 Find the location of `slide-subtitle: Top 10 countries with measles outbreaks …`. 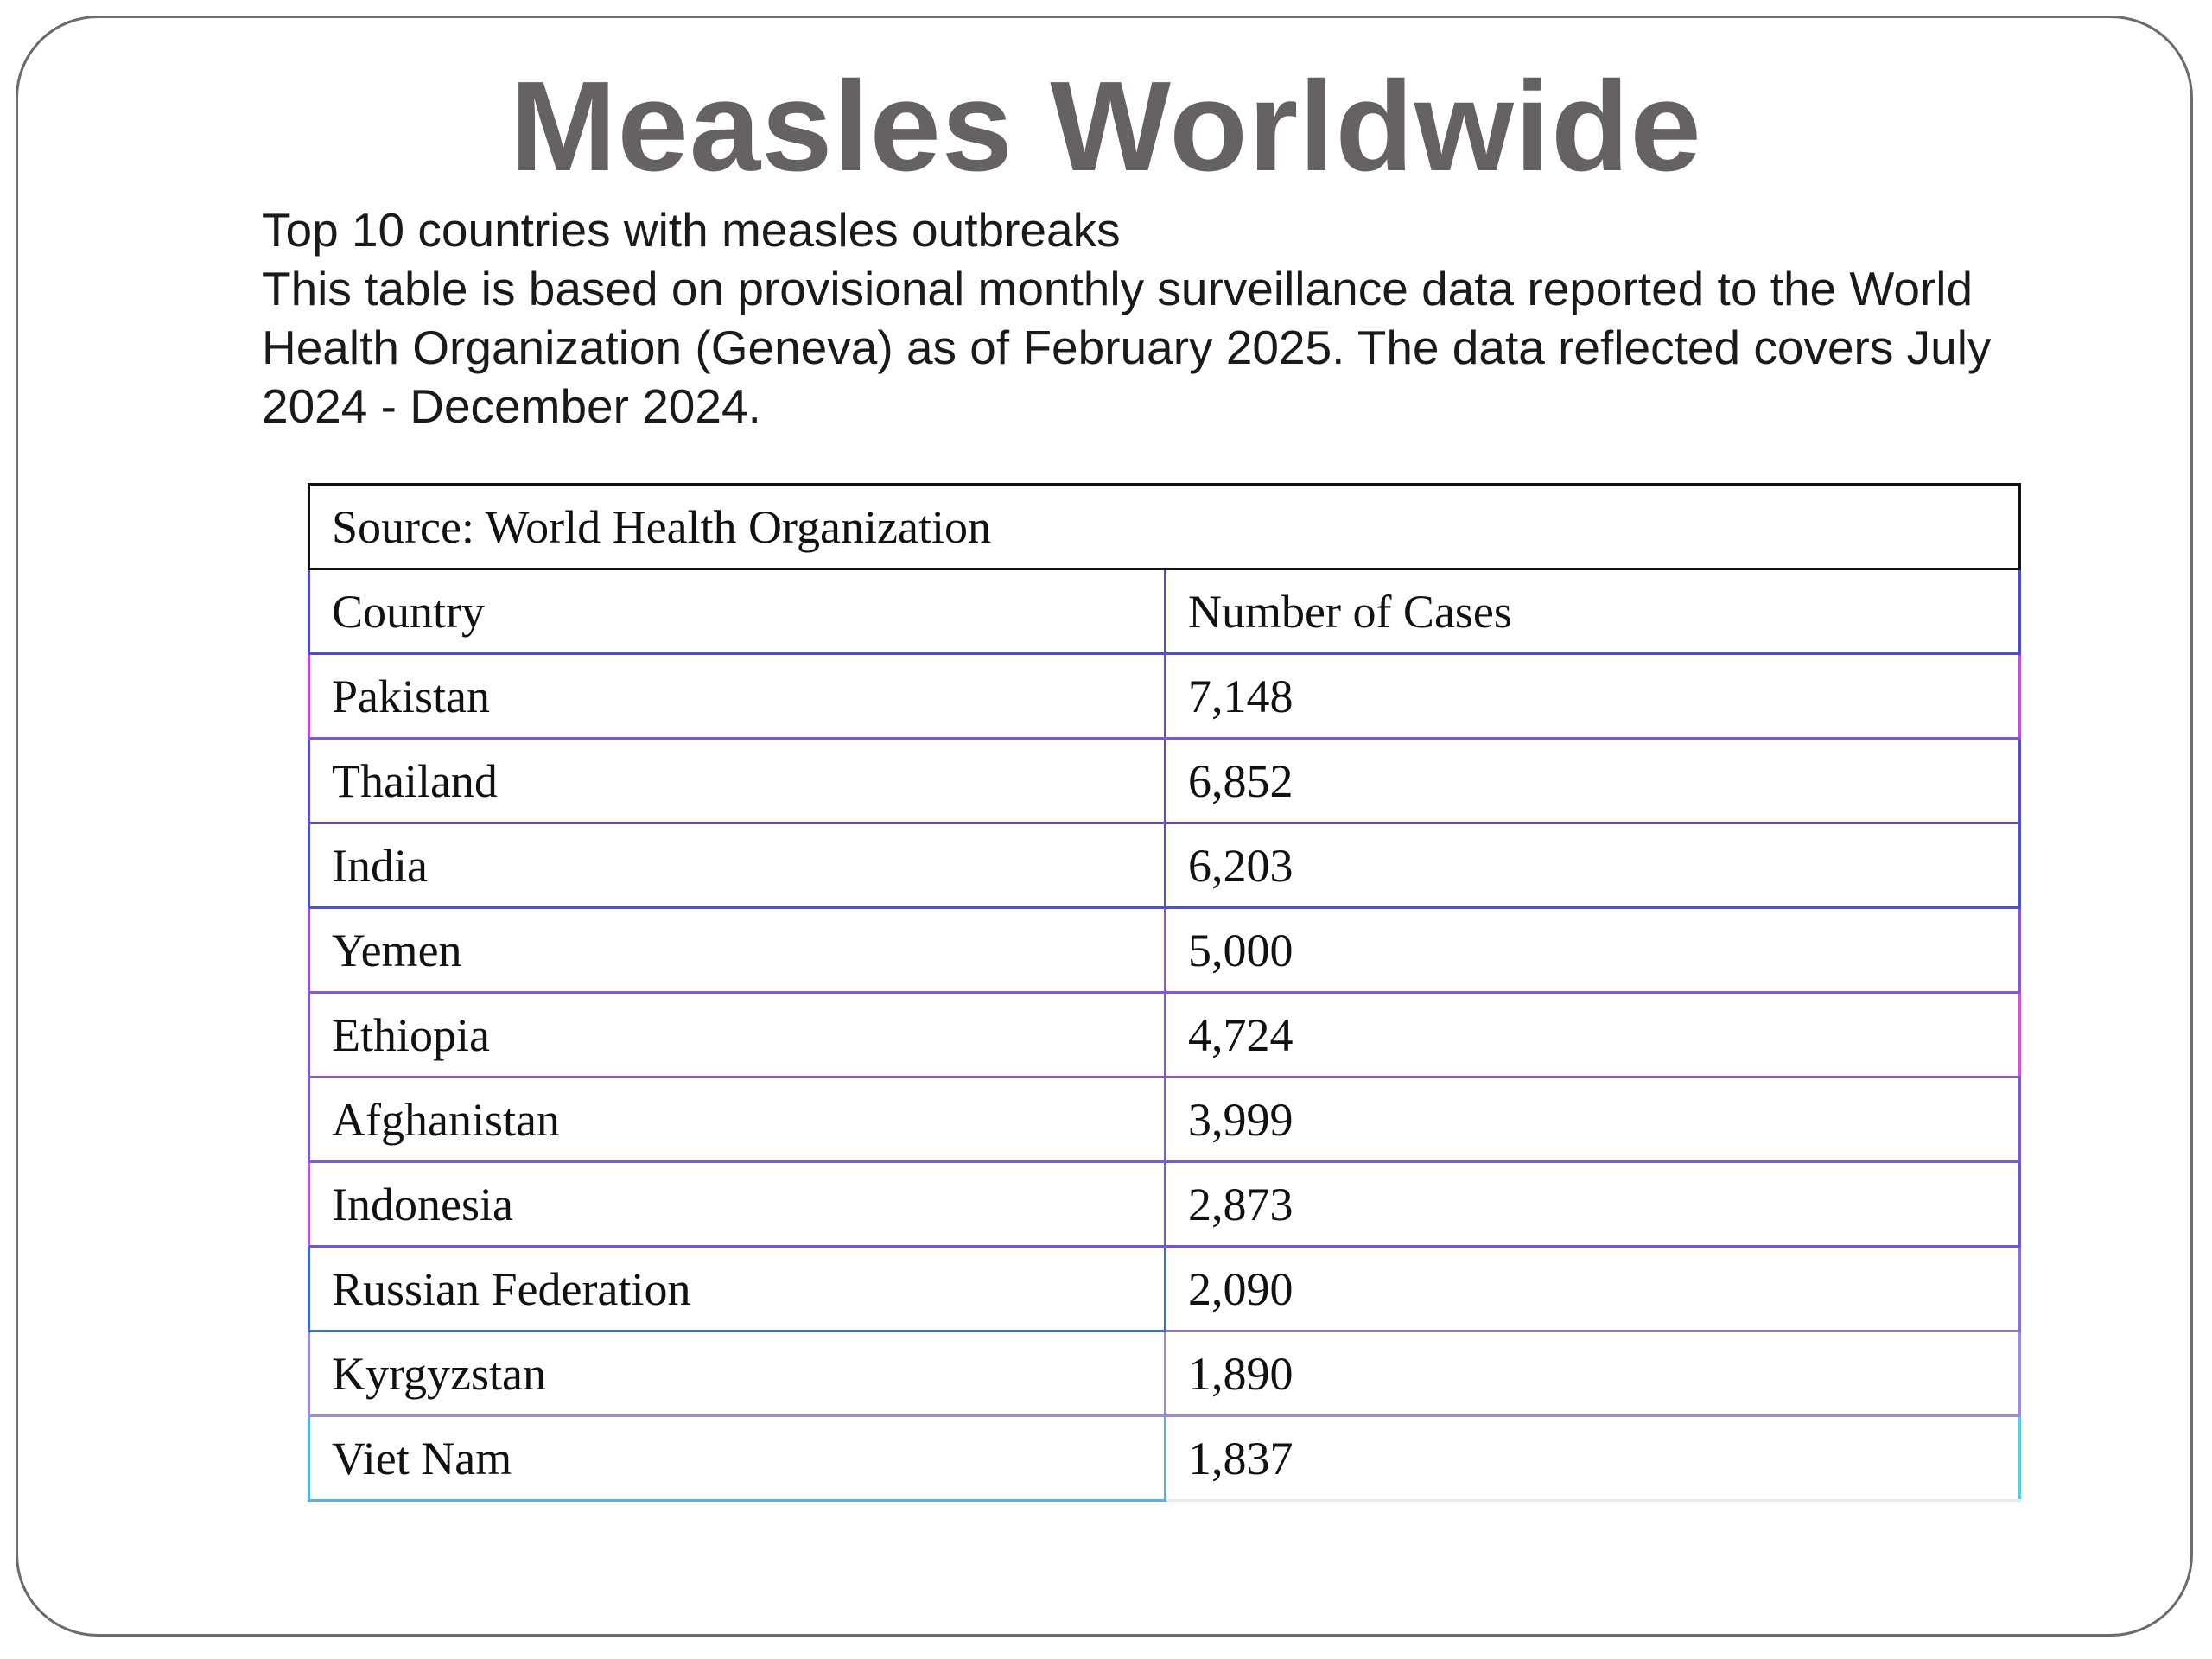

slide-subtitle: Top 10 countries with measles outbreaks … is located at coordinates (1169, 317).